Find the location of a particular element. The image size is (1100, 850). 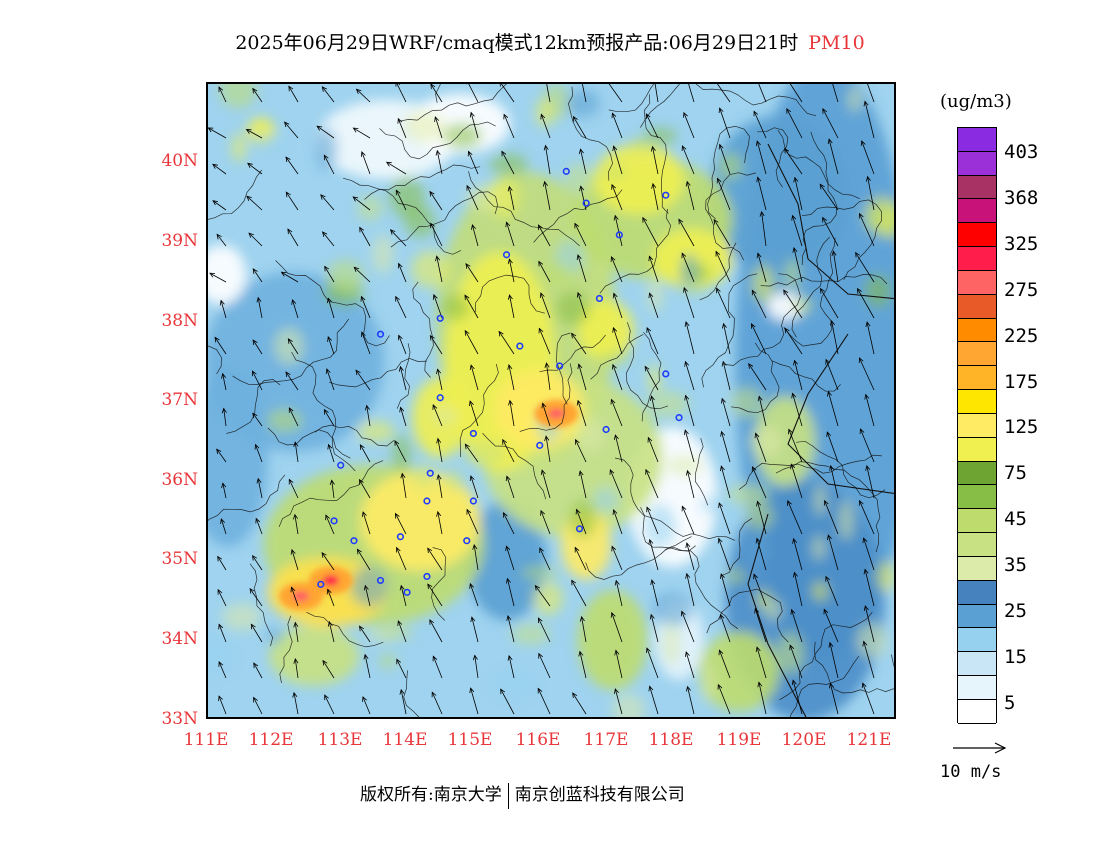

lon-label-117e: 117E is located at coordinates (606, 740).